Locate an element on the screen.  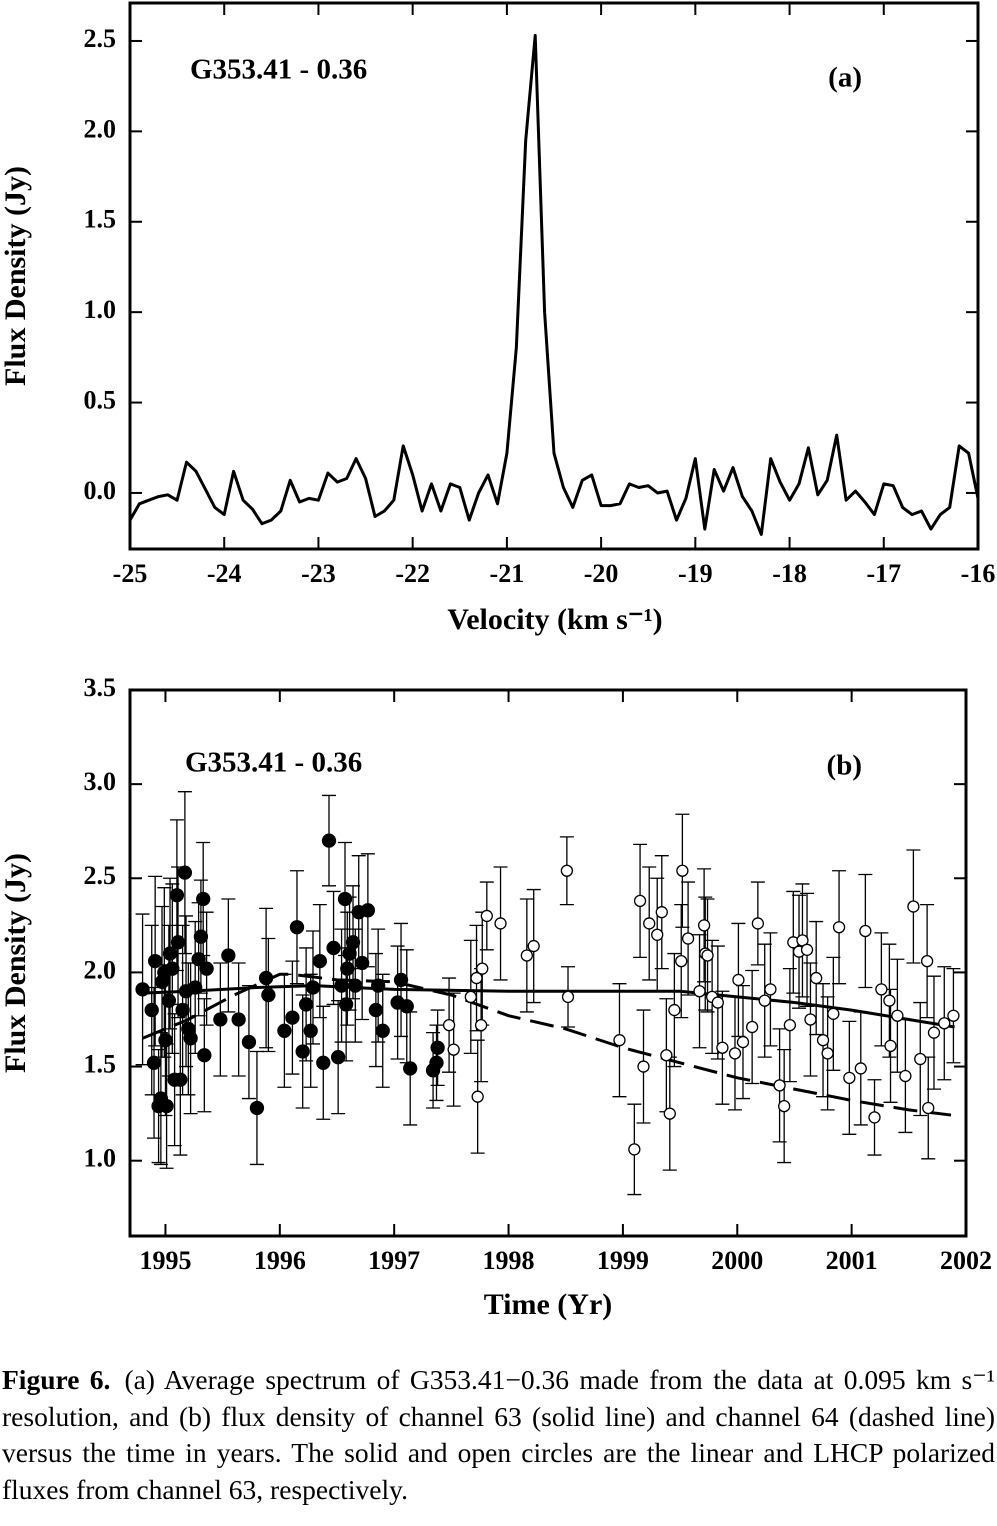
y-tick-label: 2.5 is located at coordinates (100, 38).